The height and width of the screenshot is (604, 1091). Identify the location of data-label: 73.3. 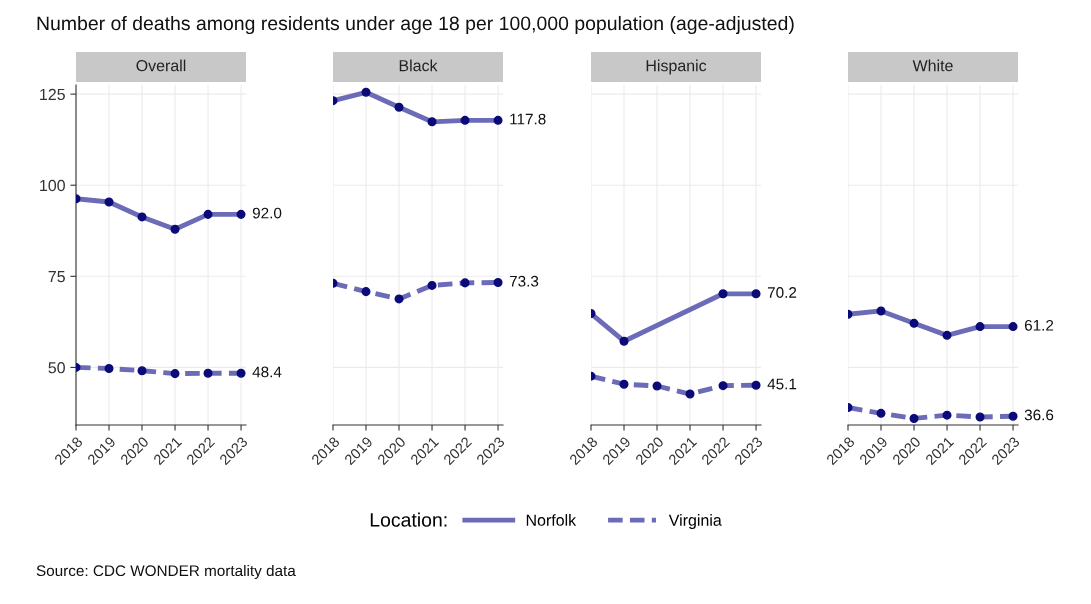
(524, 281).